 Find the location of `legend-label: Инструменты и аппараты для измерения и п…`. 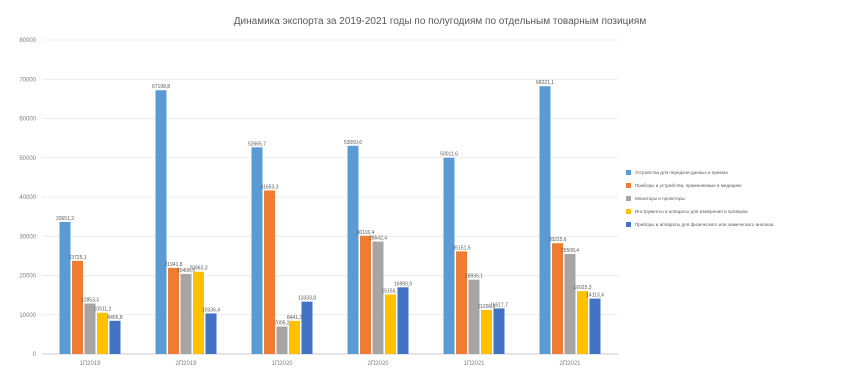

legend-label: Инструменты и аппараты для измерения и п… is located at coordinates (691, 211).